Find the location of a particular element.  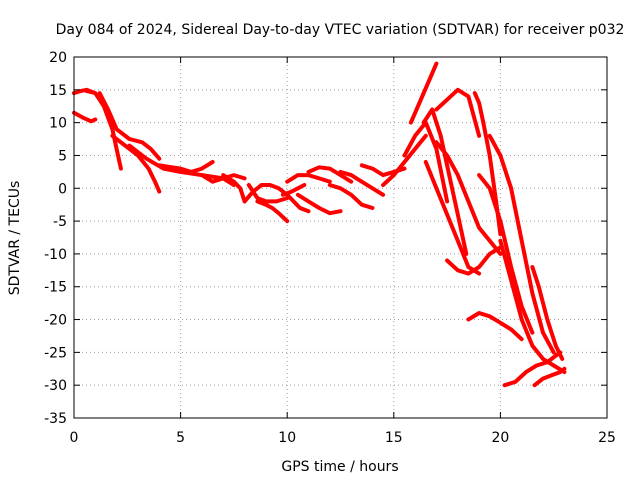

x-tick-label: 10 is located at coordinates (287, 438).